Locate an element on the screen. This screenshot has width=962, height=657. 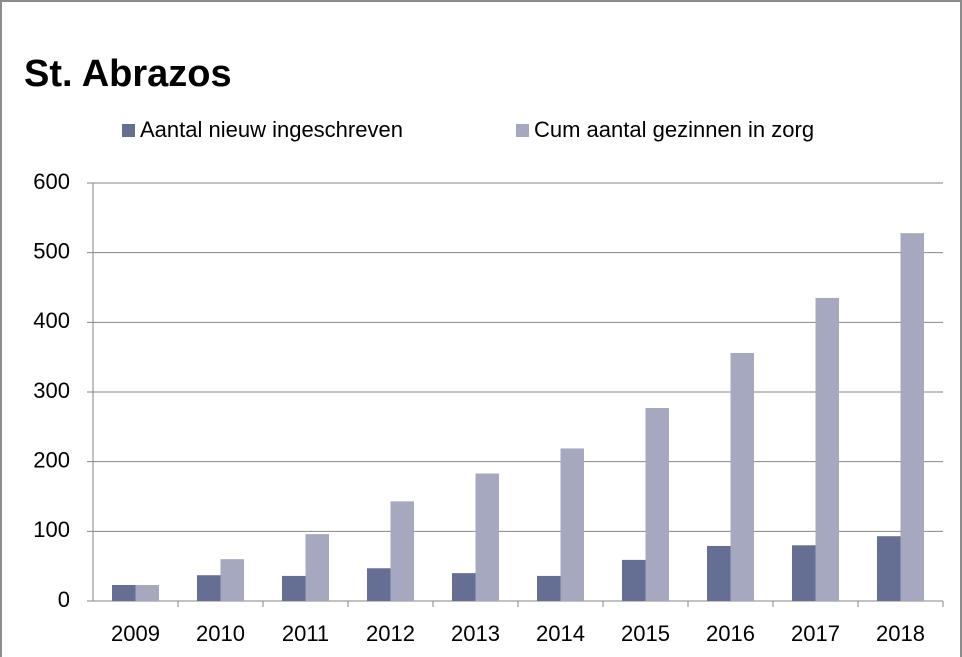
y-tick-label: 300 is located at coordinates (51, 390).